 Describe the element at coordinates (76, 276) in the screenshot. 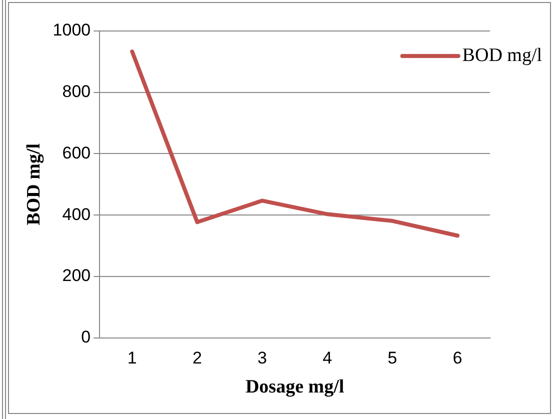

I see `y-tick-label: 200` at that location.